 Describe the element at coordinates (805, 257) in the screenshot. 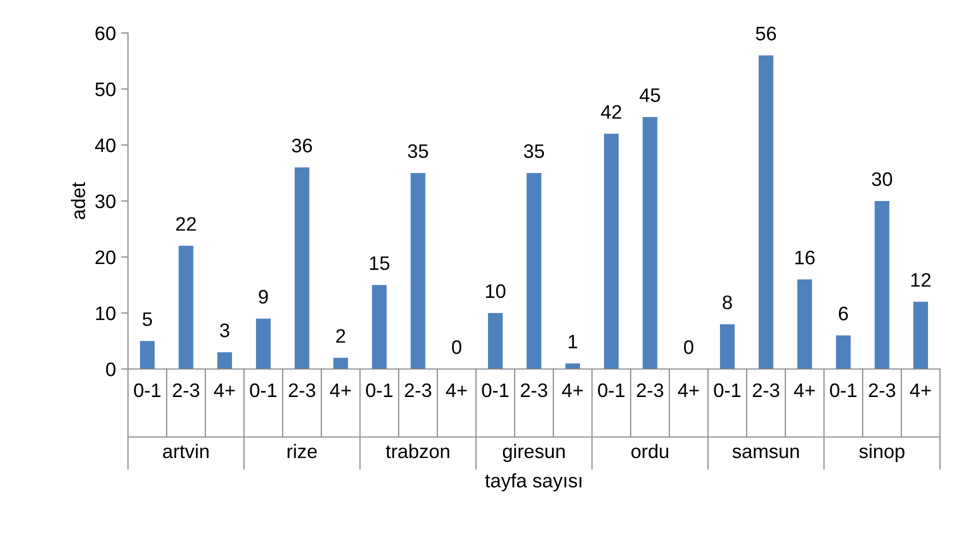

I see `data-label: 16` at that location.